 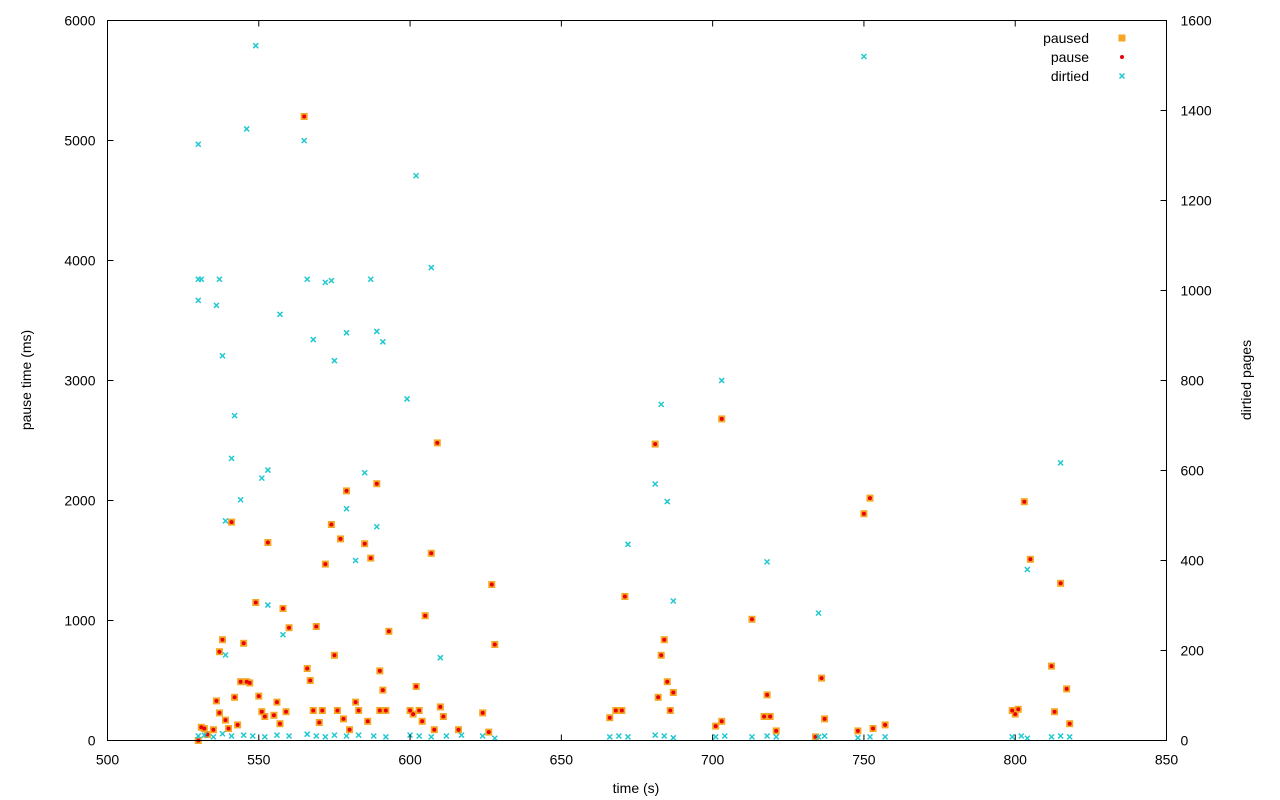 What do you see at coordinates (79, 381) in the screenshot?
I see `y-tick-label: 3000` at bounding box center [79, 381].